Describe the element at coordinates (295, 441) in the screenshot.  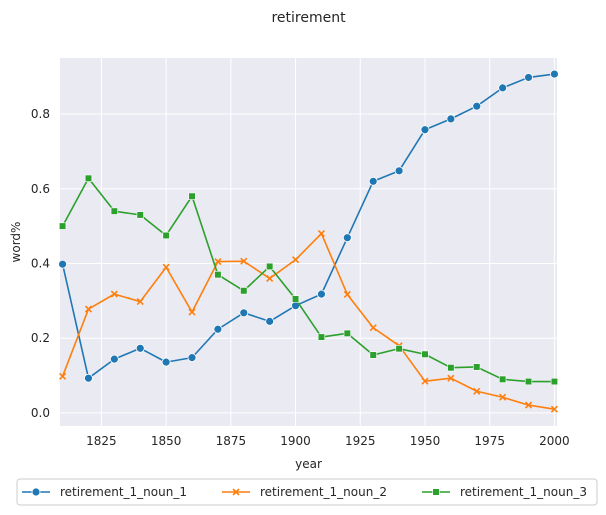
I see `x-tick-label: 1900` at that location.